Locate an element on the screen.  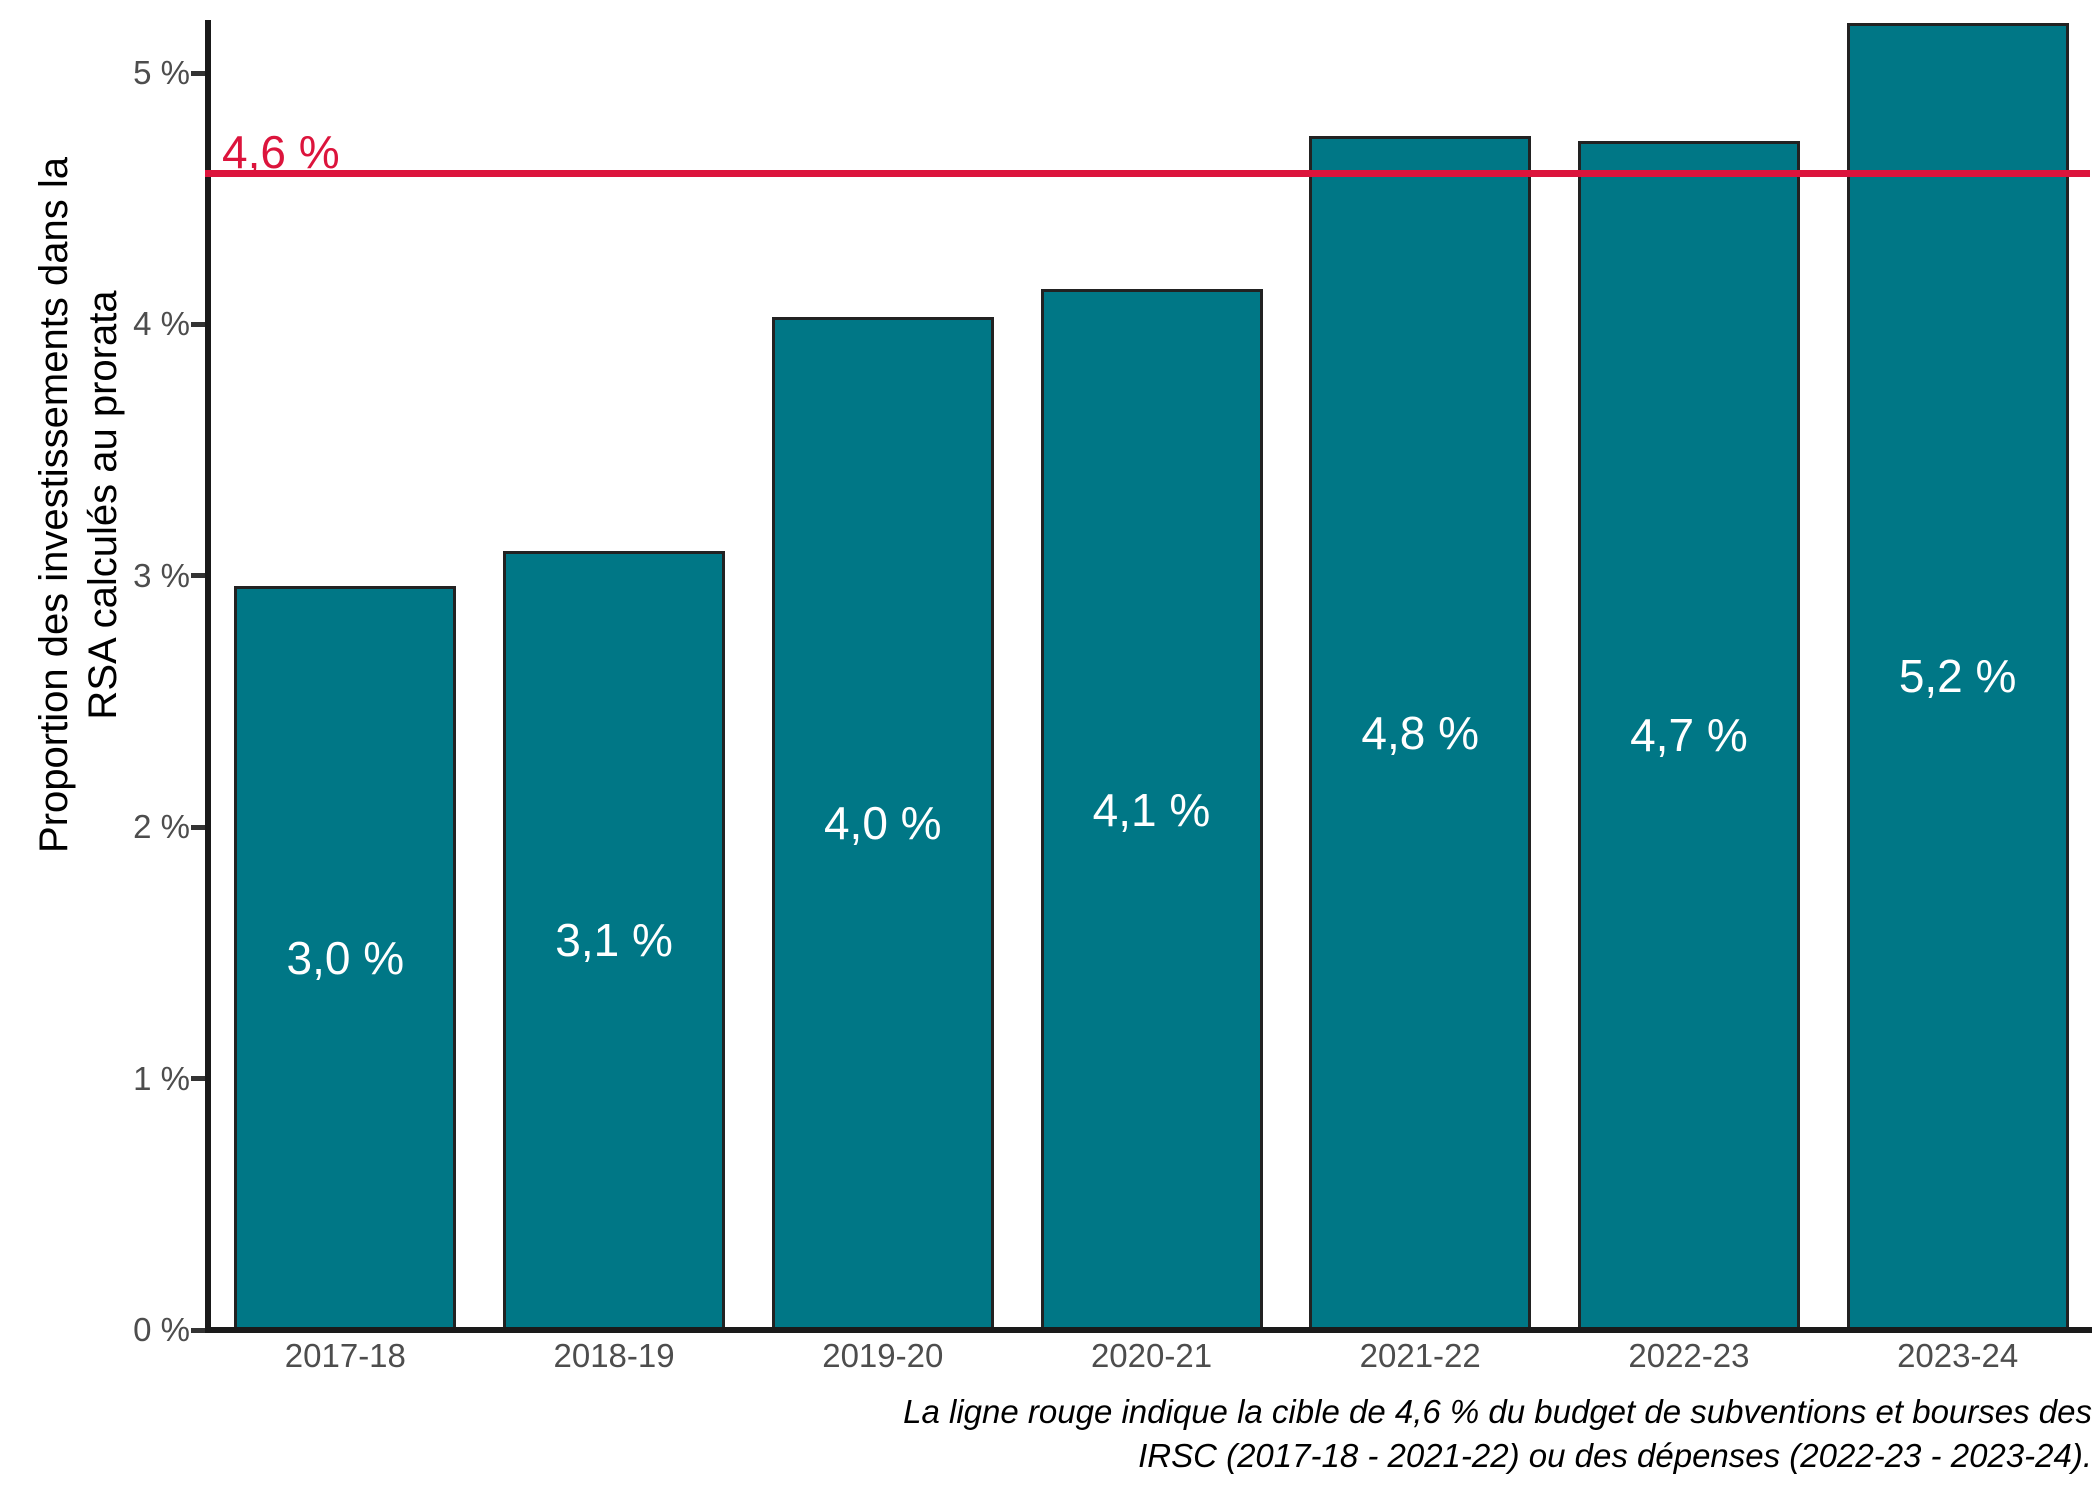
bar-value-label-2022-23: 4,7 % is located at coordinates (1689, 735).